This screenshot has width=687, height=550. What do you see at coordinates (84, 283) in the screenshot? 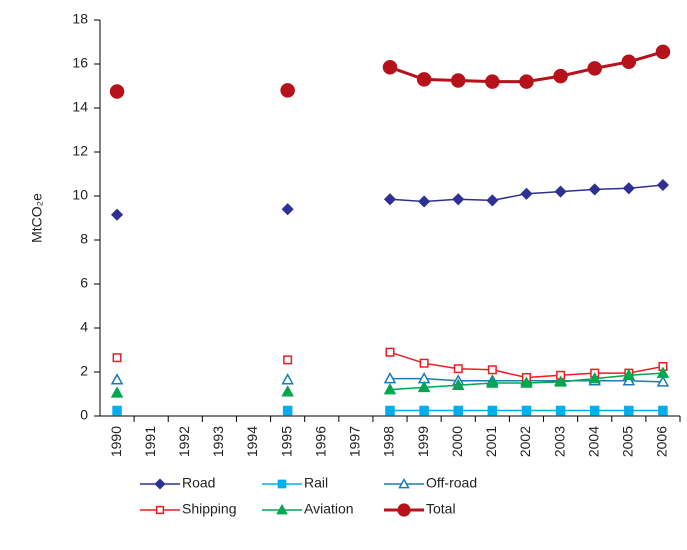
I see `y-tick-label: 6` at bounding box center [84, 283].